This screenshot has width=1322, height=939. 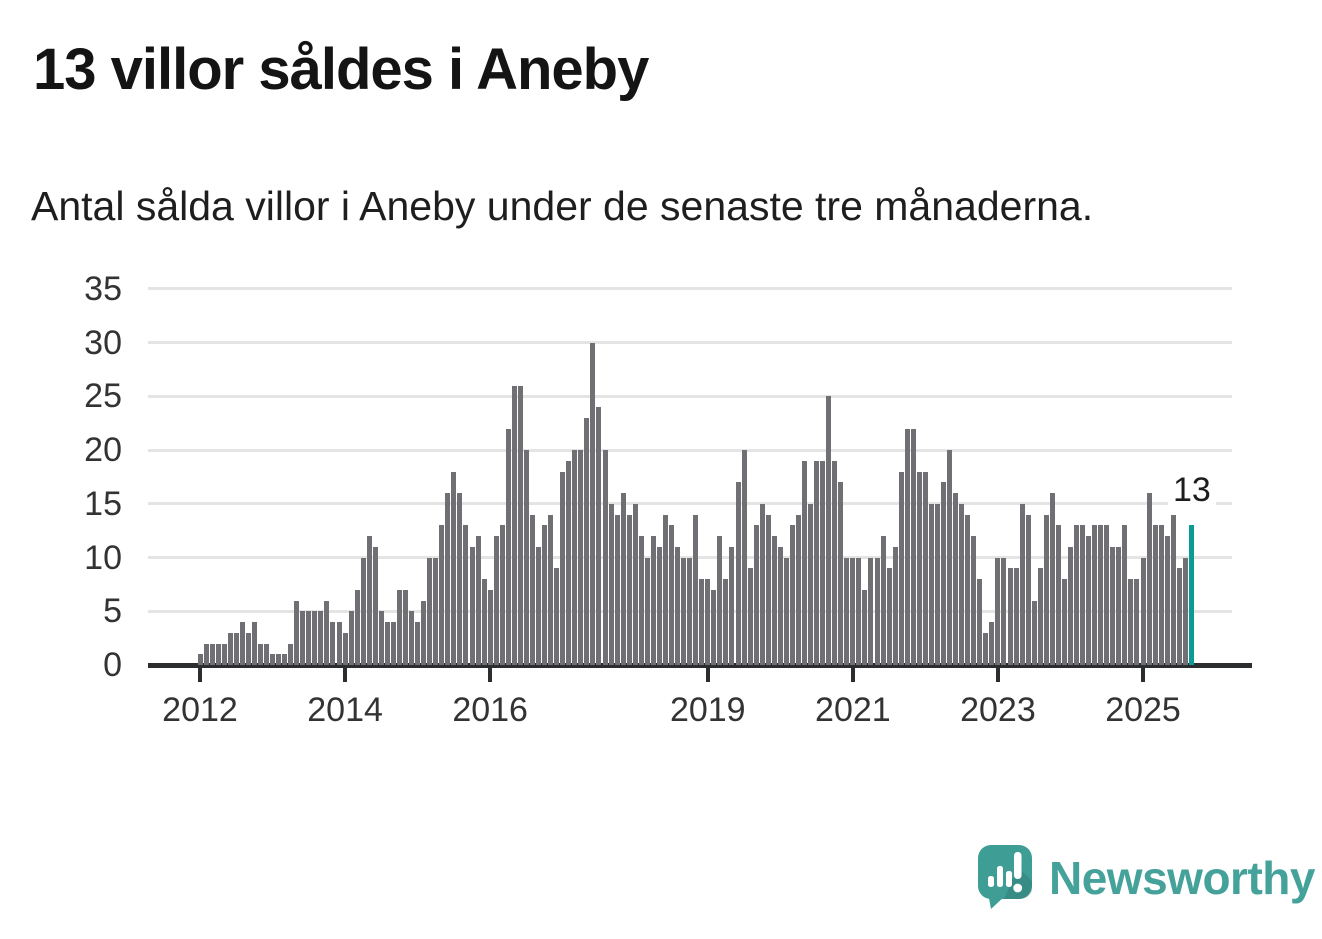 What do you see at coordinates (103, 342) in the screenshot?
I see `y-axis-tick-label: 30` at bounding box center [103, 342].